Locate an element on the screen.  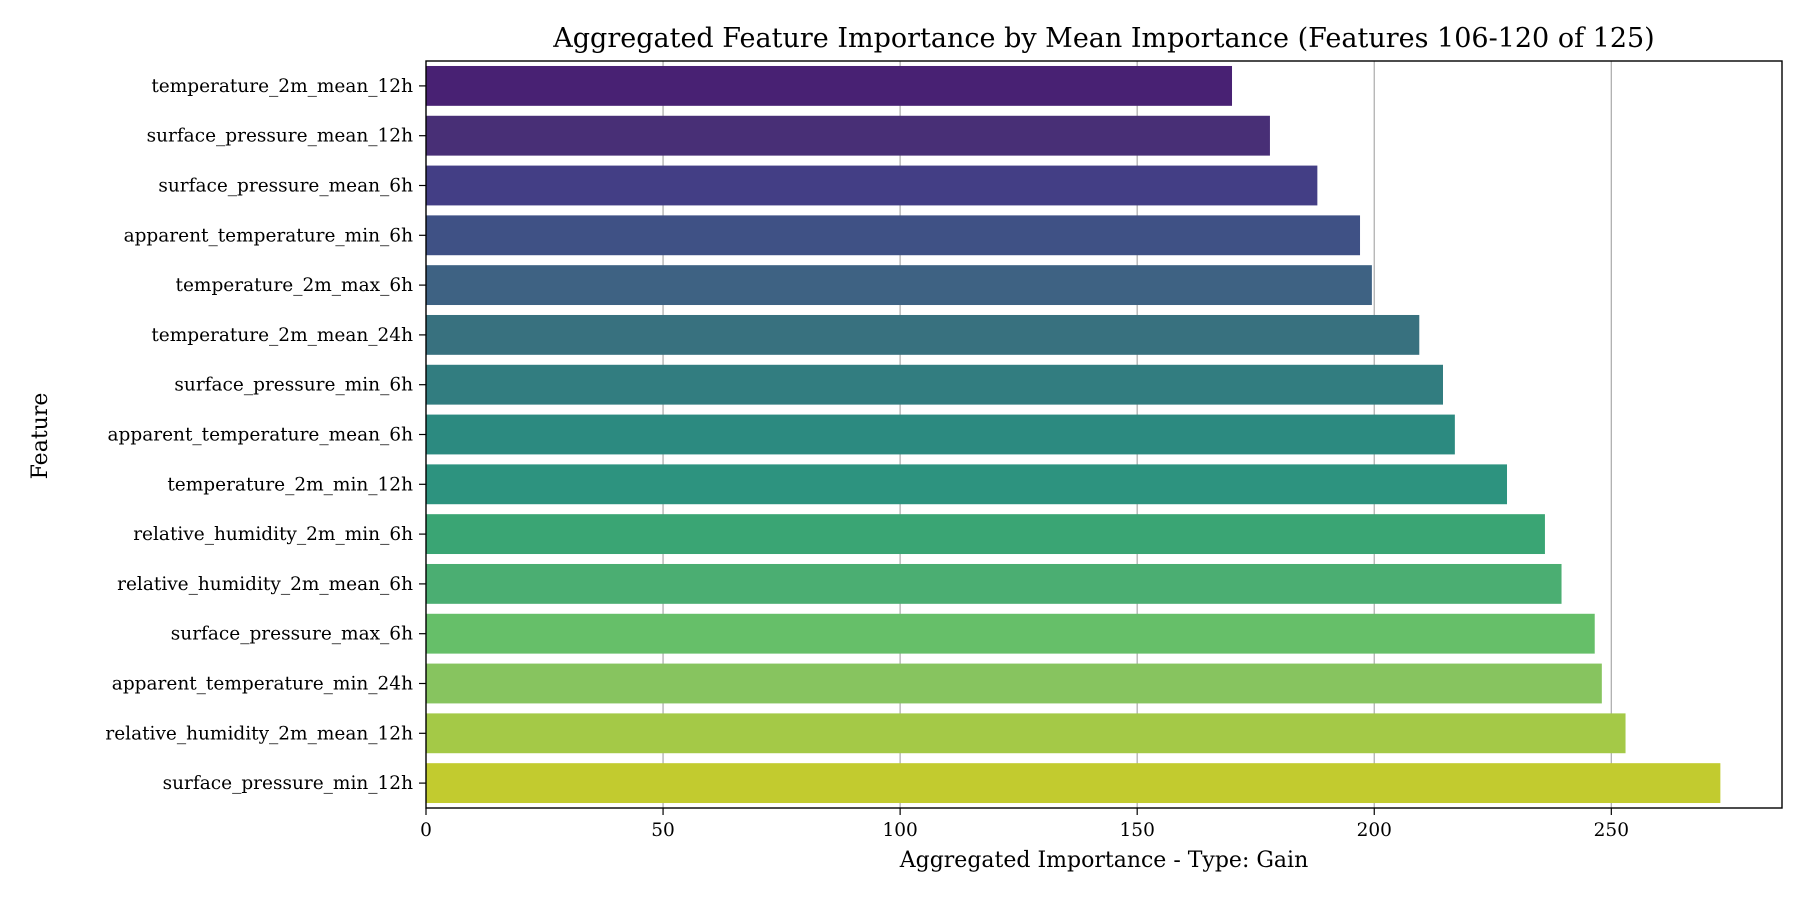
x-tick-label: 150 is located at coordinates (1137, 830).